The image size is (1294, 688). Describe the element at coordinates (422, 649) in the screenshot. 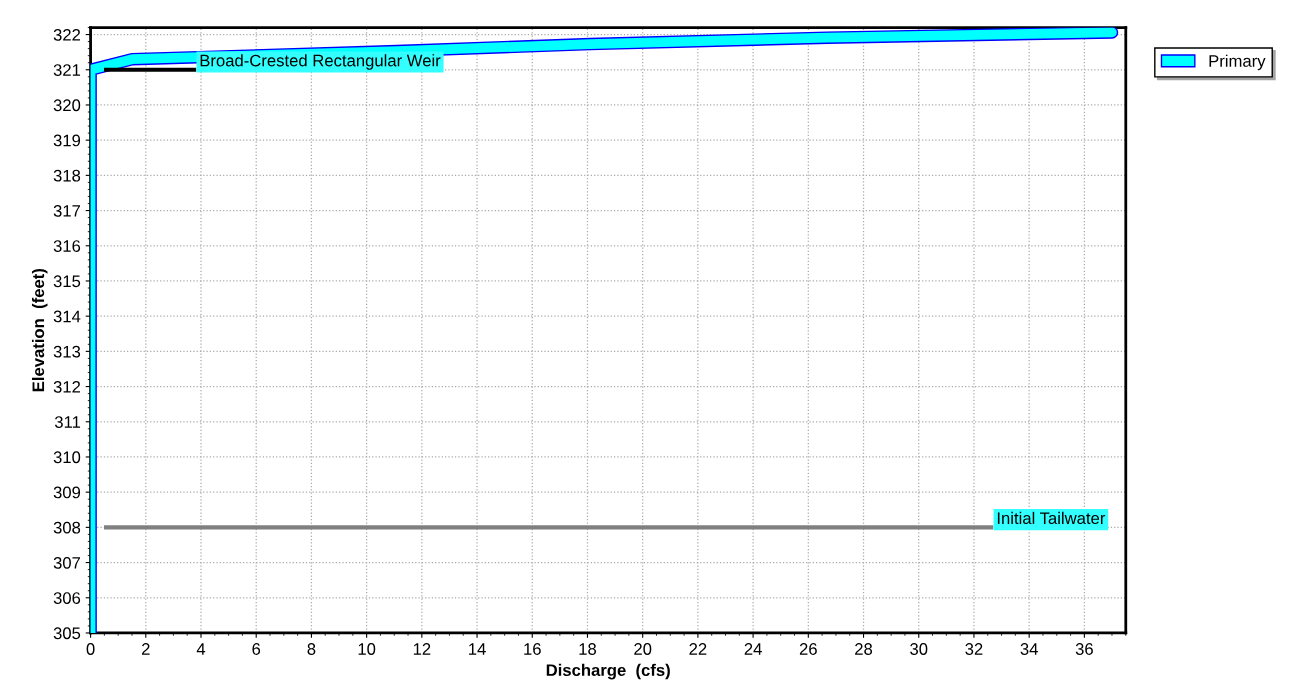

I see `x-tick-label: 12` at that location.